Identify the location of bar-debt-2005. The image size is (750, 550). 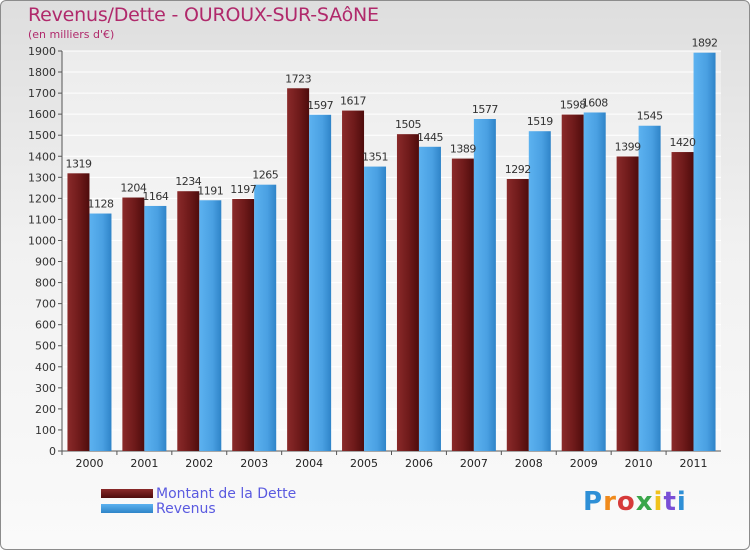
(353, 280).